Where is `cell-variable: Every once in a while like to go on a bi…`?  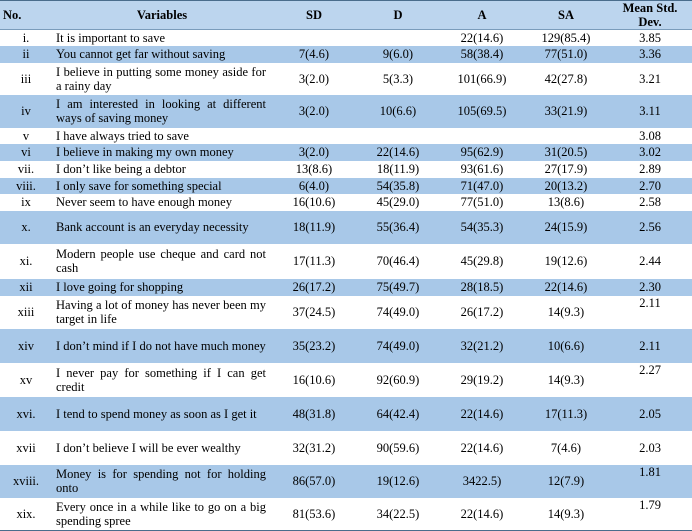
cell-variable: Every once in a while like to go on a bi… is located at coordinates (161, 513).